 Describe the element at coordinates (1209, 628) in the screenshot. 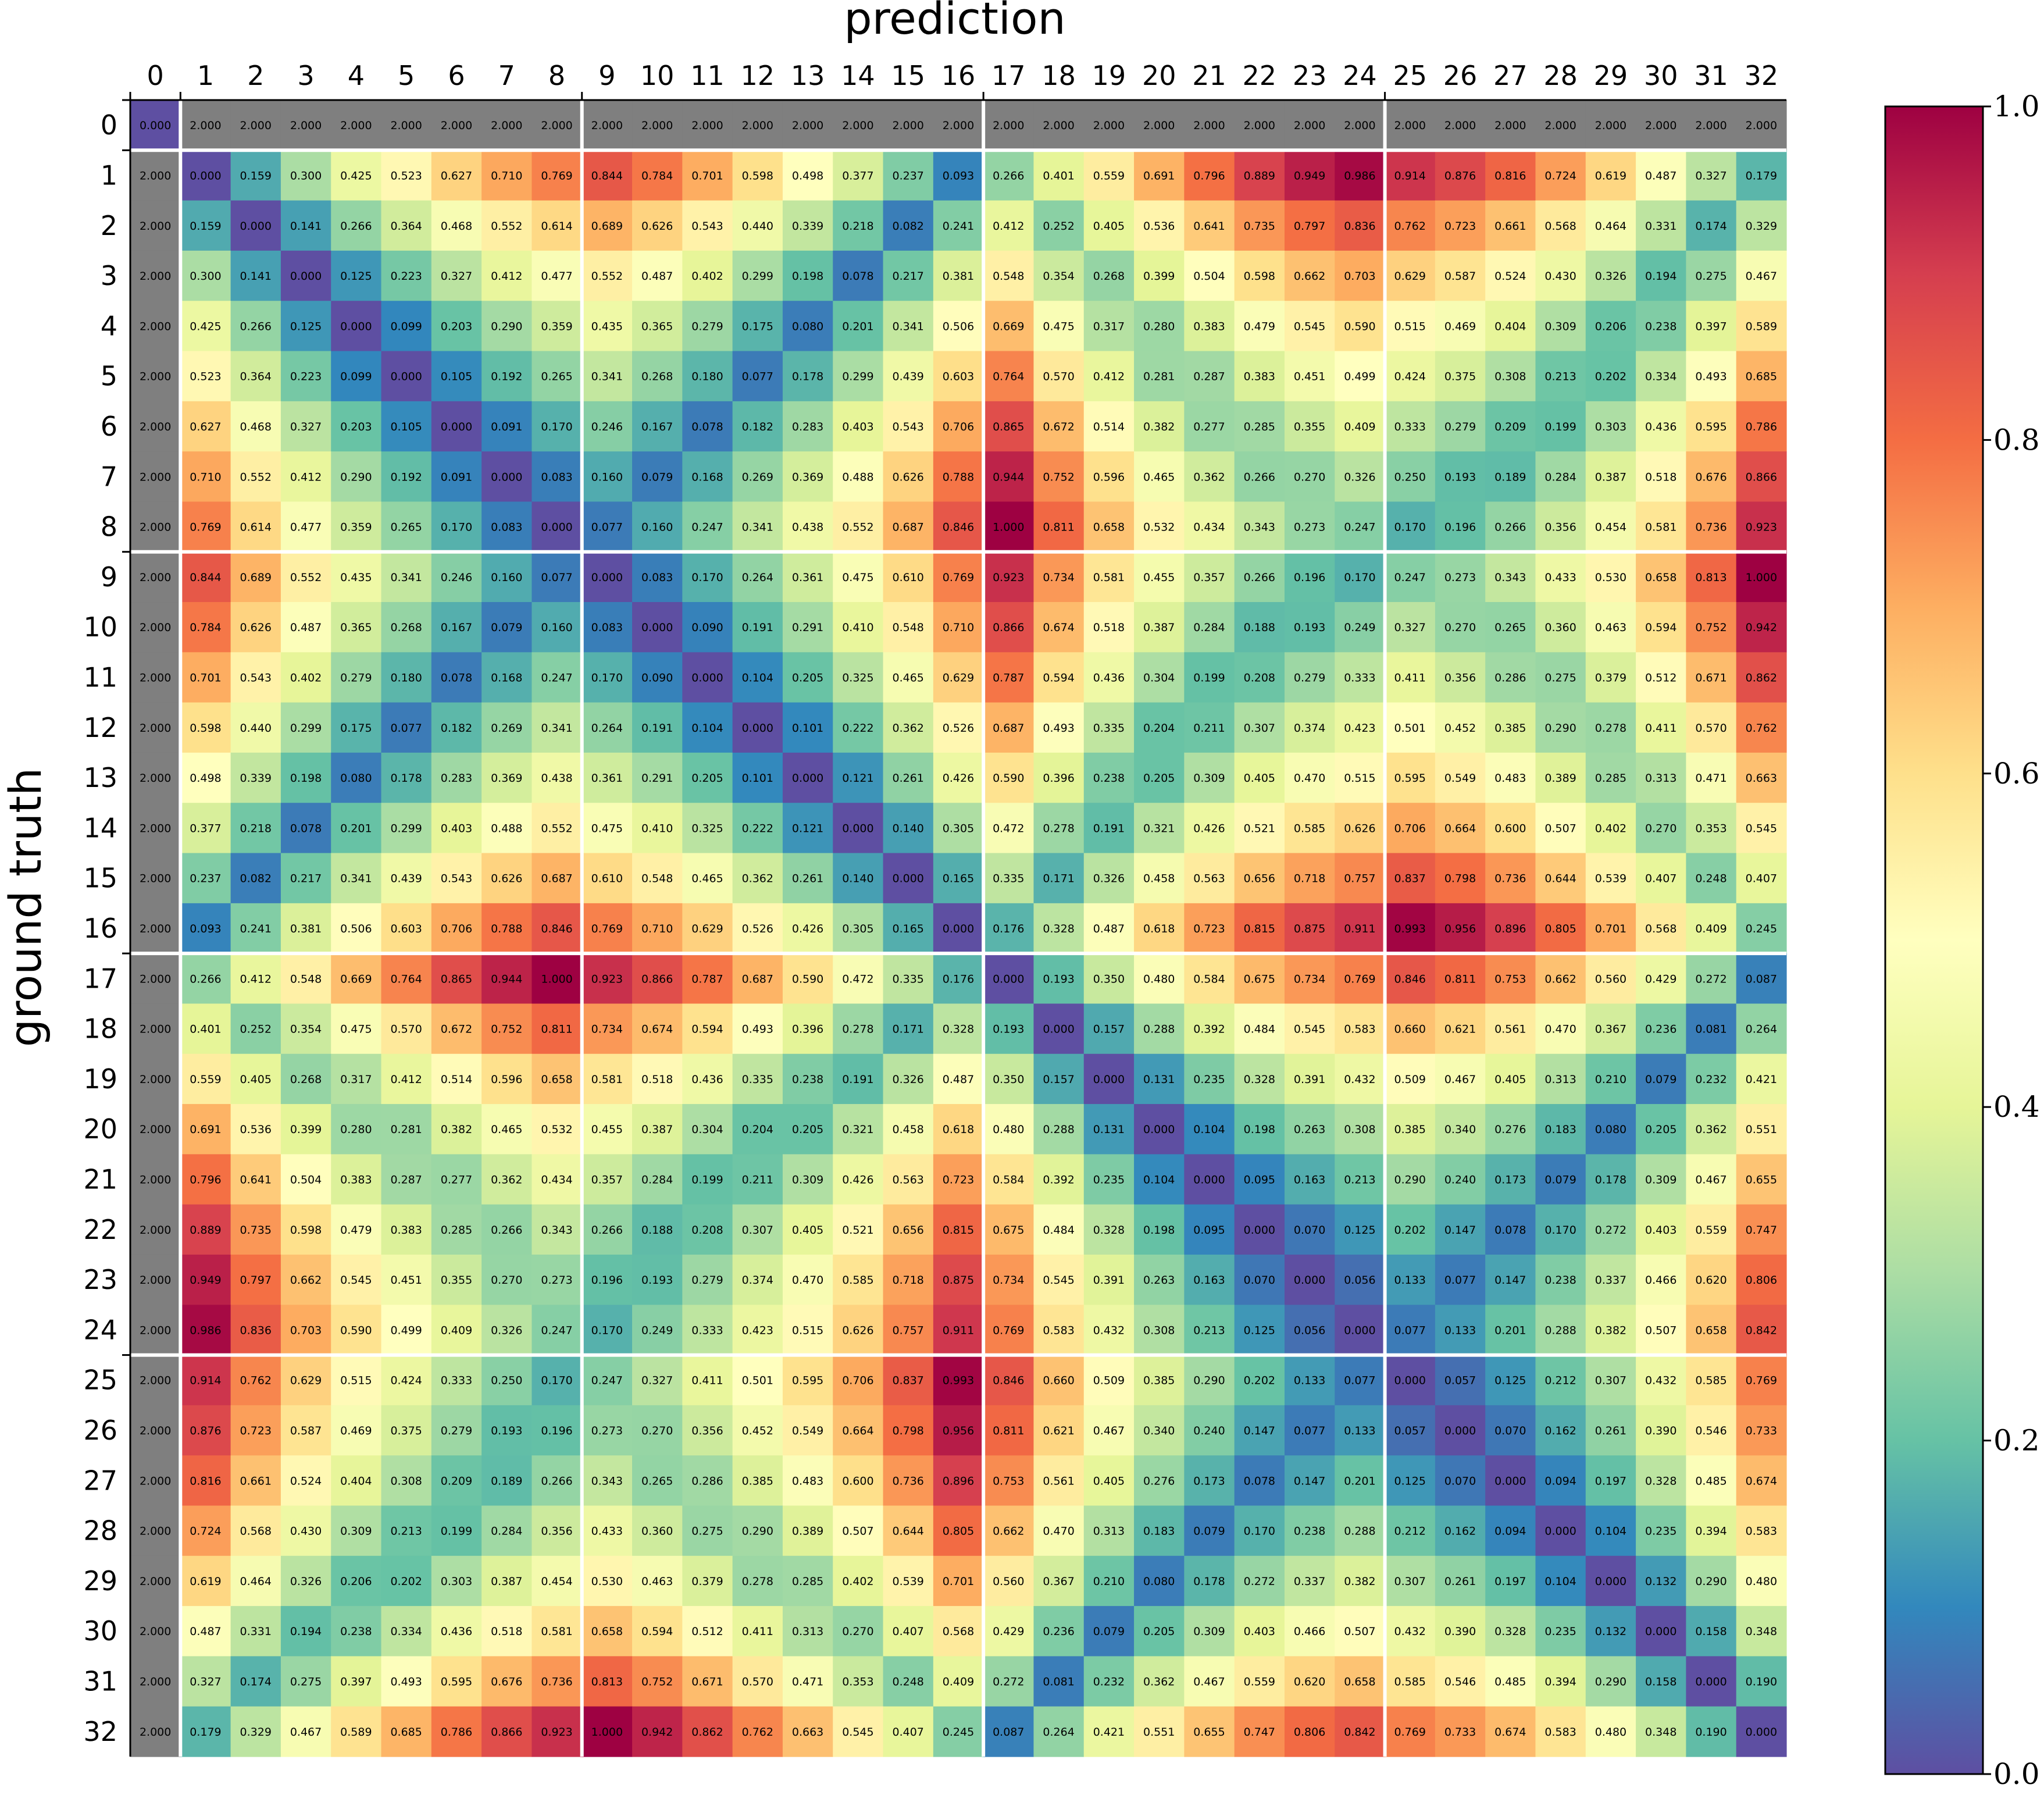

I see `cell-value-label: 0.284` at that location.